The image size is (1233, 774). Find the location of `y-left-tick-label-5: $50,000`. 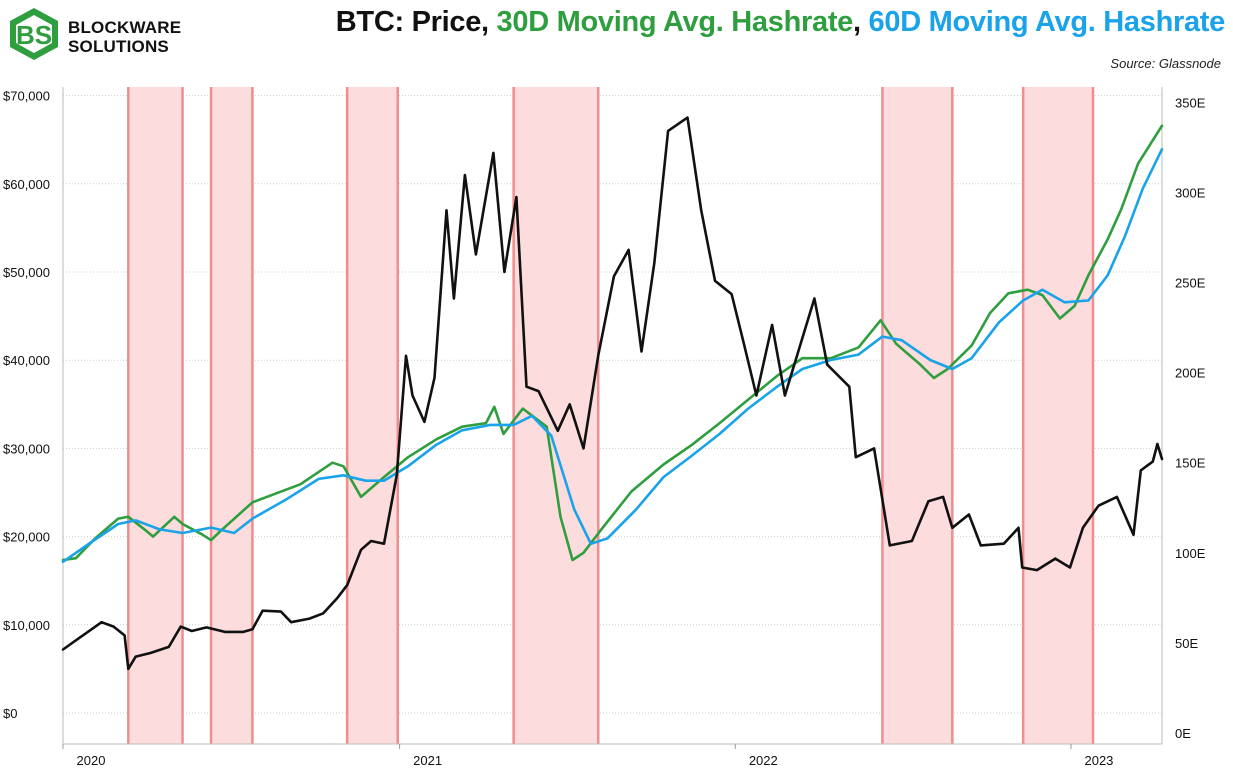

y-left-tick-label-5: $50,000 is located at coordinates (26, 272).